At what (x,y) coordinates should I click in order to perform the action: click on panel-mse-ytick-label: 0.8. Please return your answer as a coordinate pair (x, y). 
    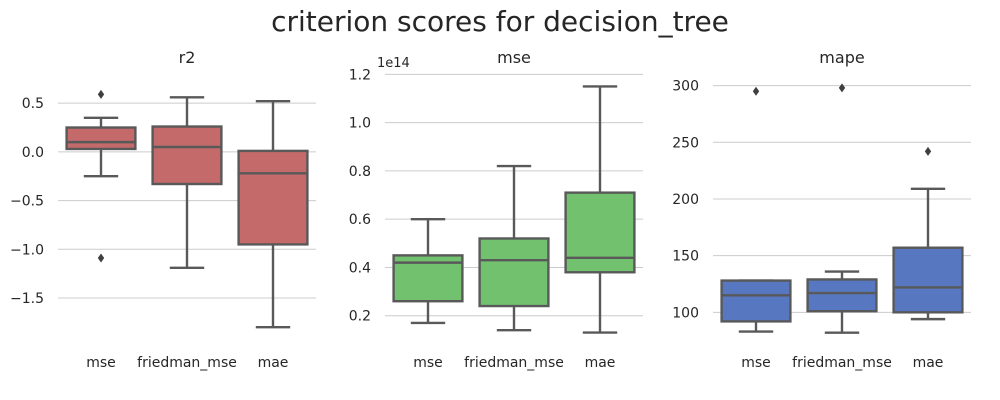
    Looking at the image, I should click on (360, 172).